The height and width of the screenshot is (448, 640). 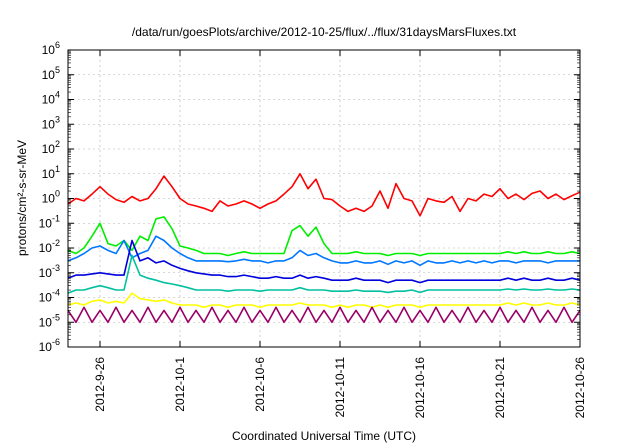 What do you see at coordinates (260, 384) in the screenshot?
I see `x-tick-label: 2012-10-6` at bounding box center [260, 384].